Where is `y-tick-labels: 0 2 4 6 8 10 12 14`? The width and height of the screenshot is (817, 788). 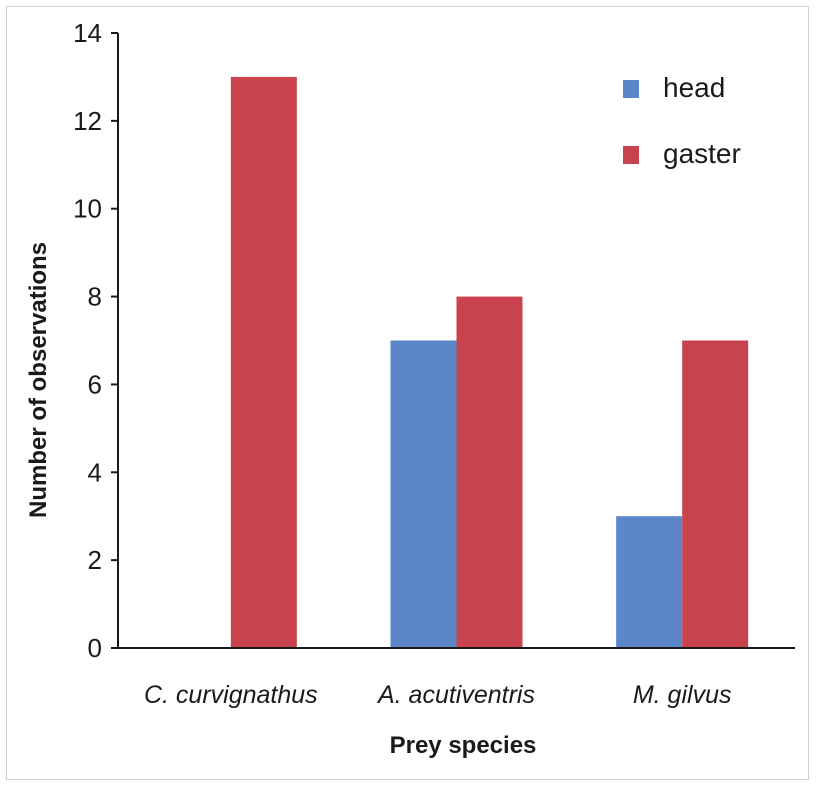
y-tick-labels: 0 2 4 6 8 10 12 14 is located at coordinates (95, 340).